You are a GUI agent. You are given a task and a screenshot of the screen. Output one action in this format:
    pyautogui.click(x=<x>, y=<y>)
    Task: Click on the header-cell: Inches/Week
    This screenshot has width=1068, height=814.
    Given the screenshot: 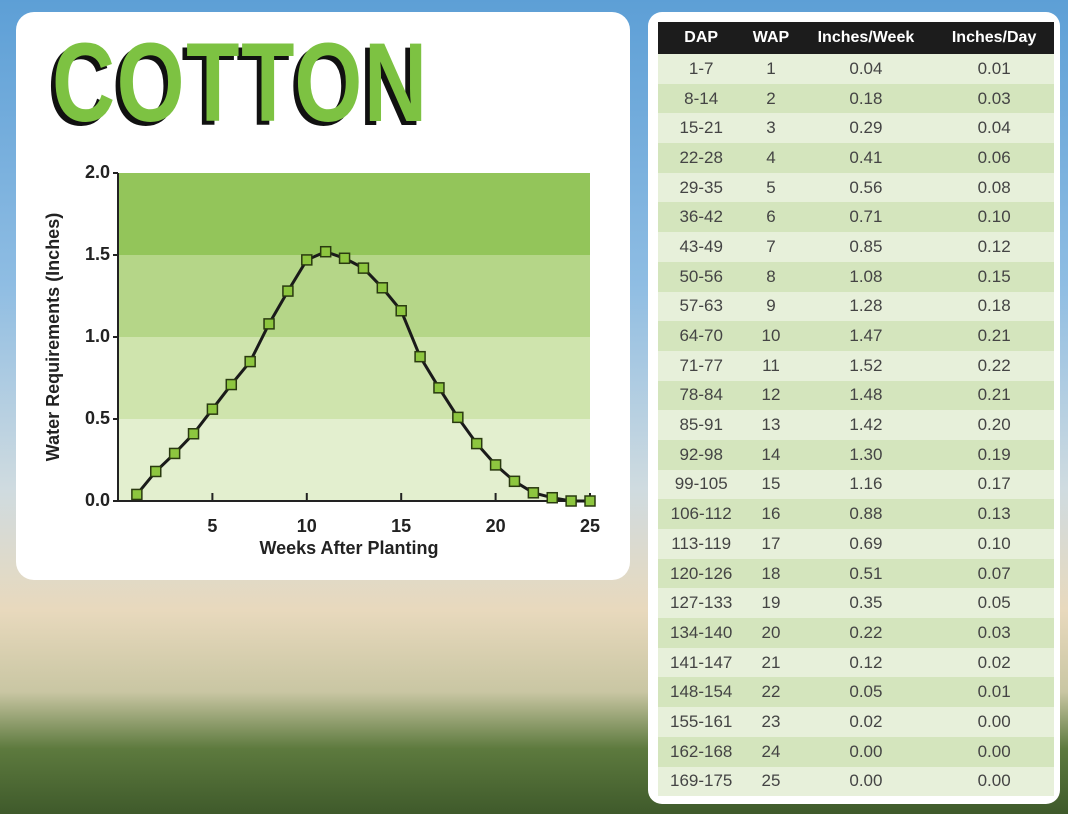 What is the action you would take?
    pyautogui.click(x=866, y=38)
    